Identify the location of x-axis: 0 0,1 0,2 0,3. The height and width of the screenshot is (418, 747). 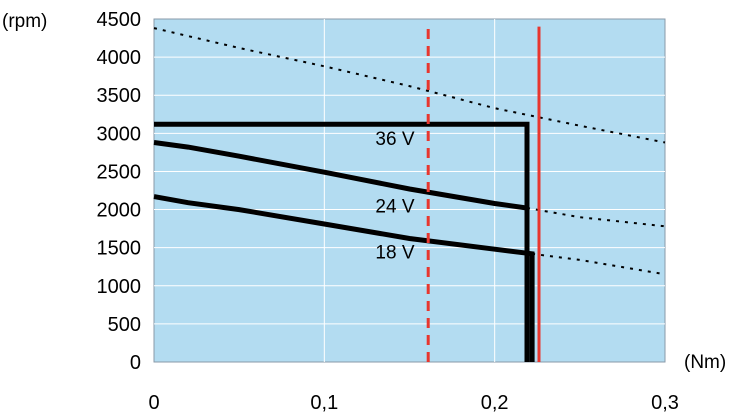
(413, 403).